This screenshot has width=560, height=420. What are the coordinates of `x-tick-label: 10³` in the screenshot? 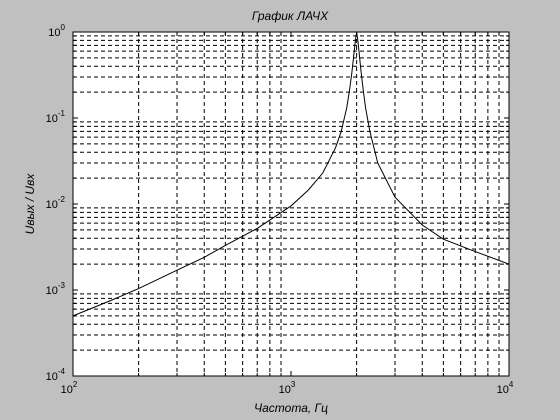 It's located at (287, 388).